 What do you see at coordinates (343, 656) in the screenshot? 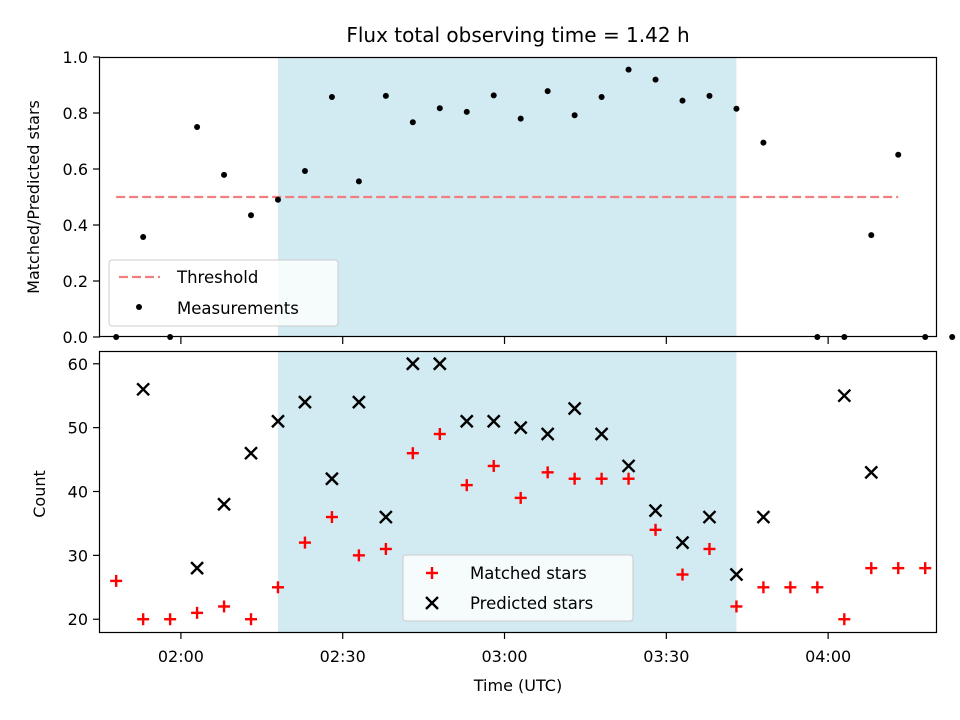
I see `bottom-x-tick-label: 02:30` at bounding box center [343, 656].